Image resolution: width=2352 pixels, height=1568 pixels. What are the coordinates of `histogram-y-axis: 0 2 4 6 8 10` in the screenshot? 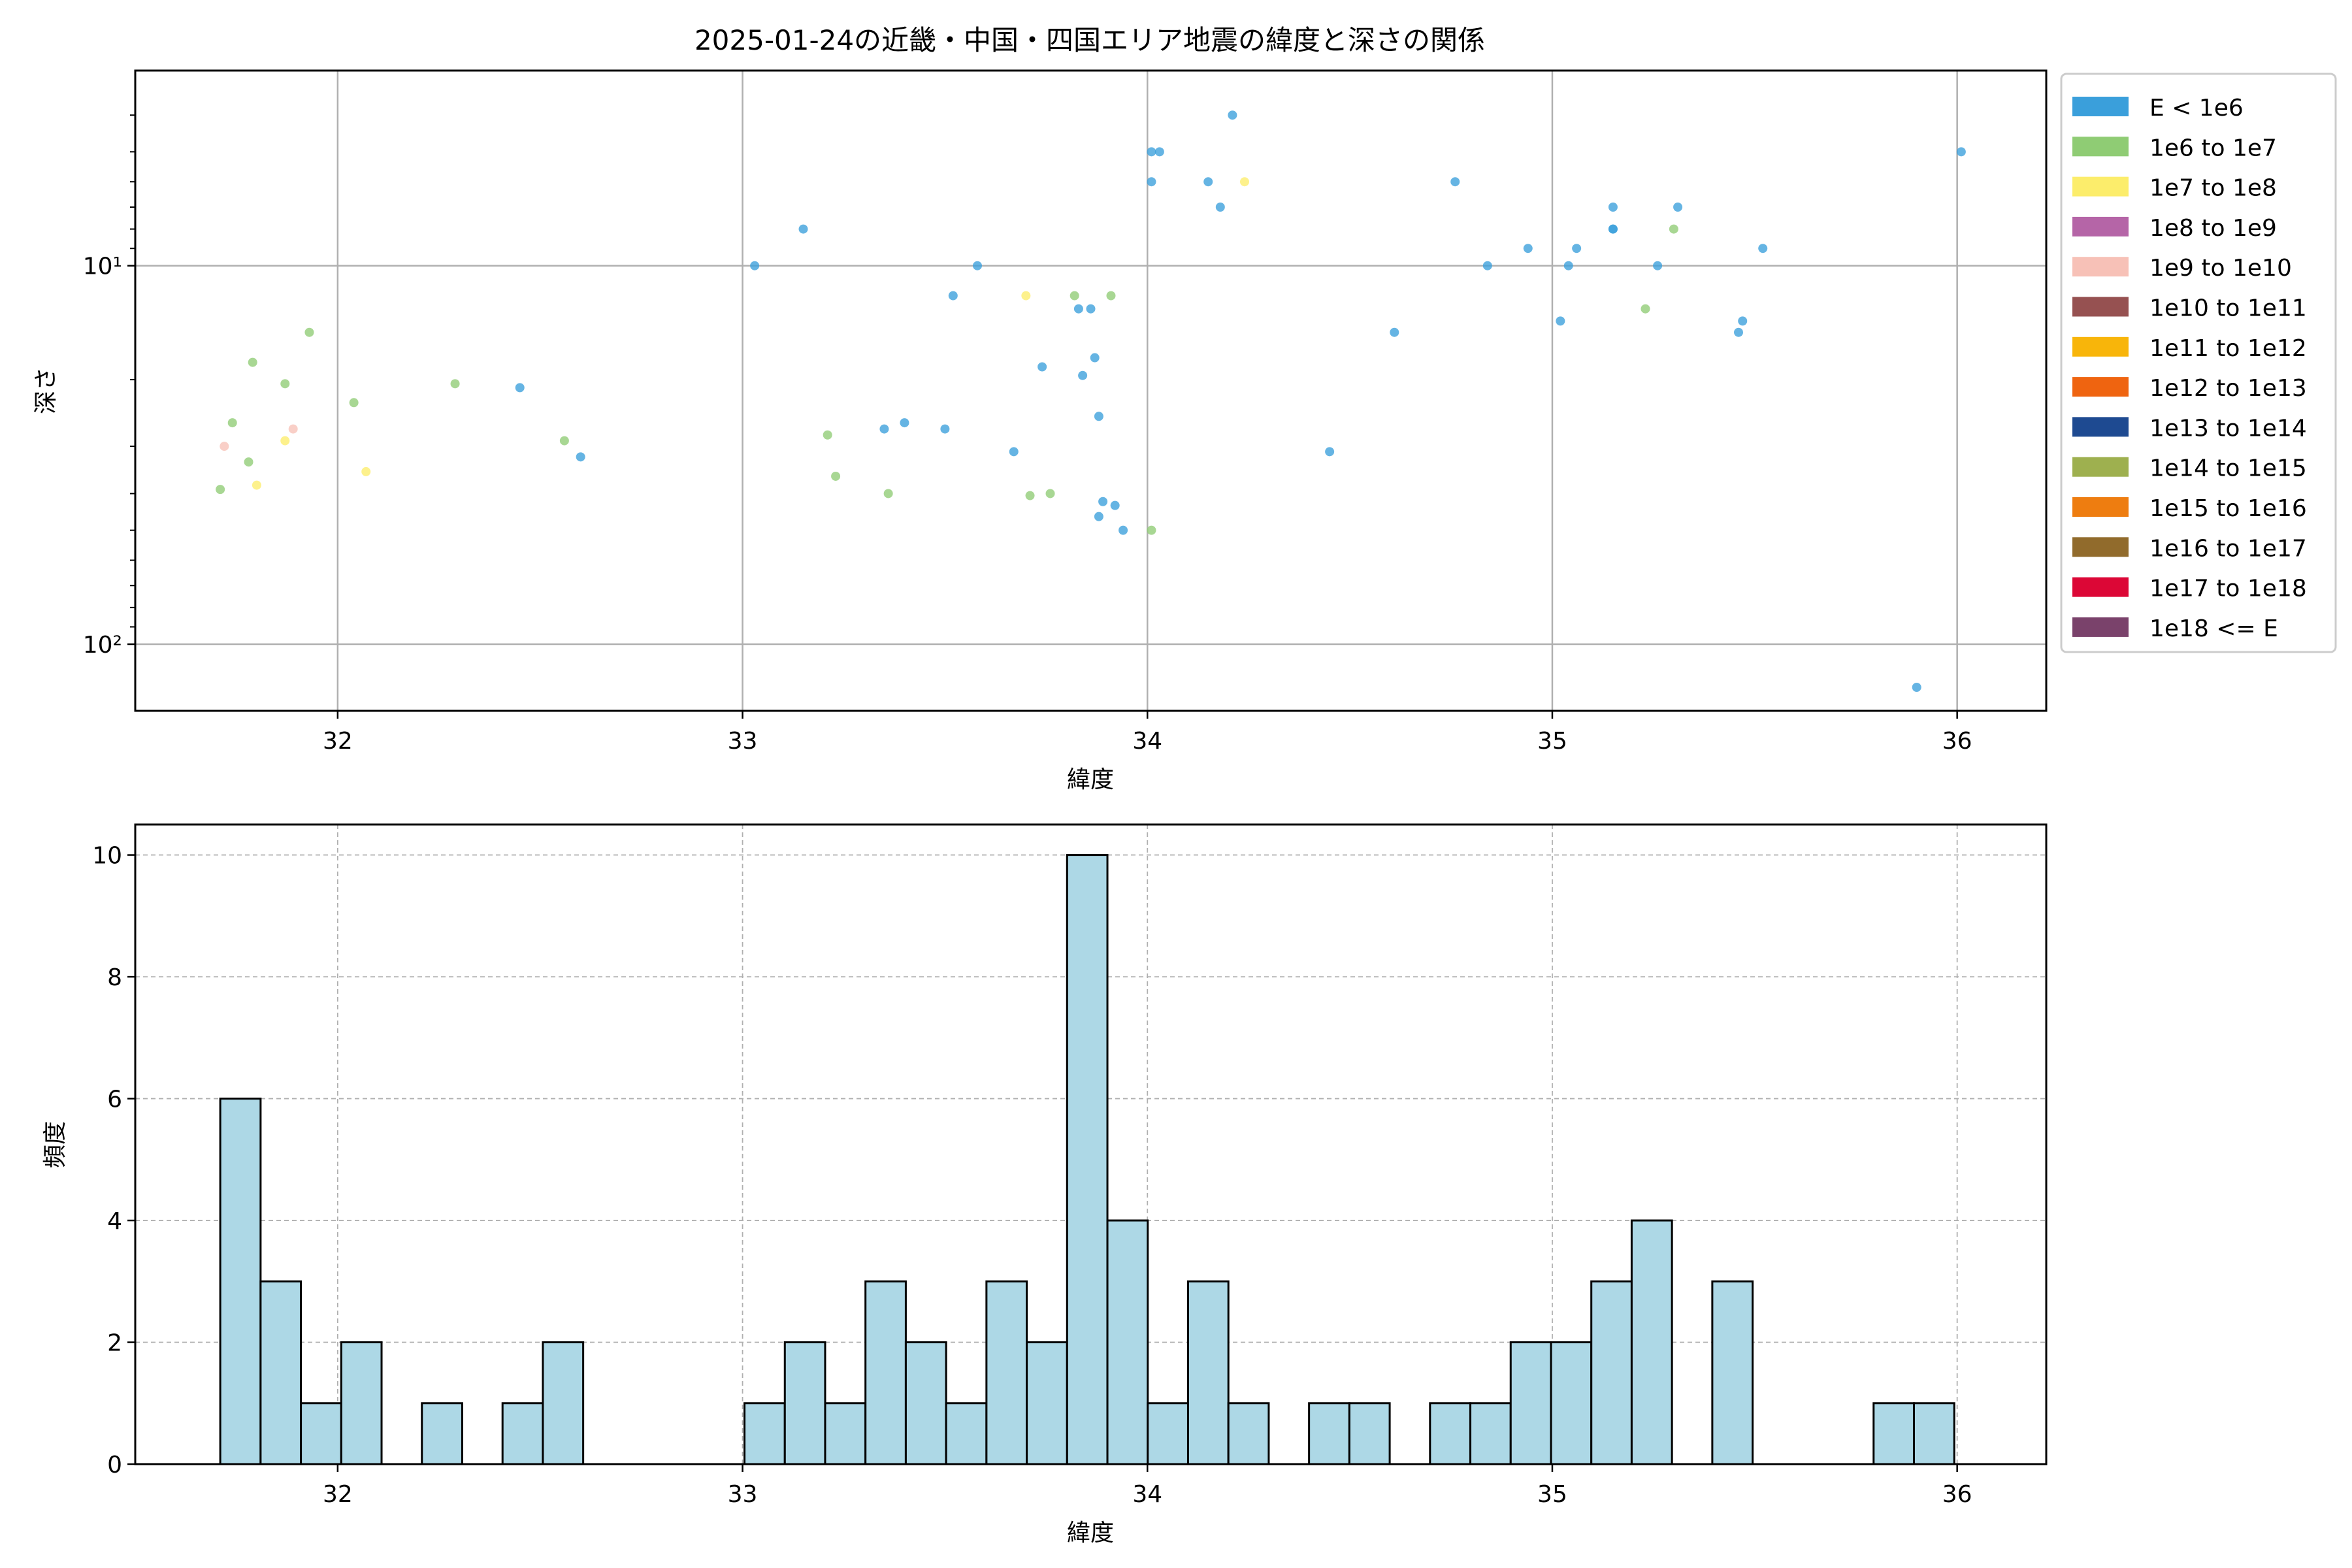 It's located at (113, 1160).